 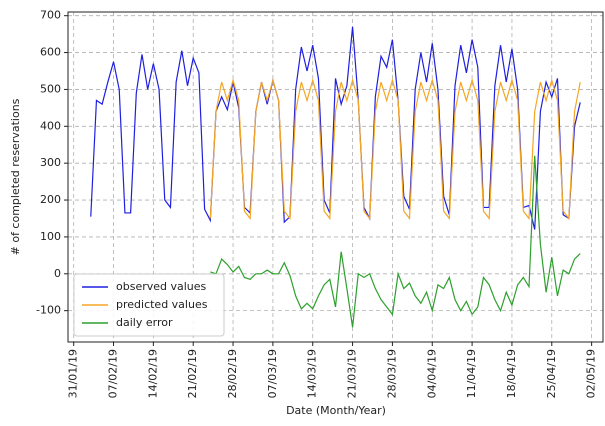 I want to click on x-tick-label: 02/05/19, so click(x=591, y=373).